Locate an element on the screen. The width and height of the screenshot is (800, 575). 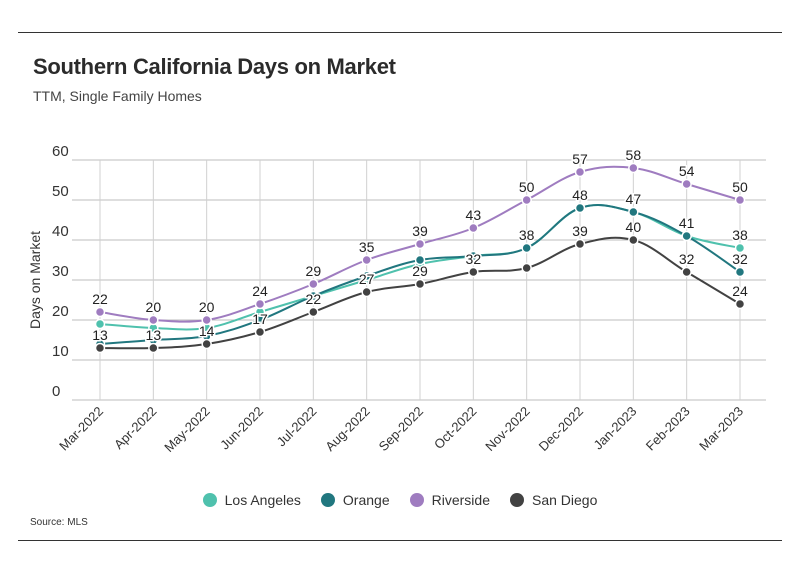
point-san-diego-jul-2022 is located at coordinates (313, 312).